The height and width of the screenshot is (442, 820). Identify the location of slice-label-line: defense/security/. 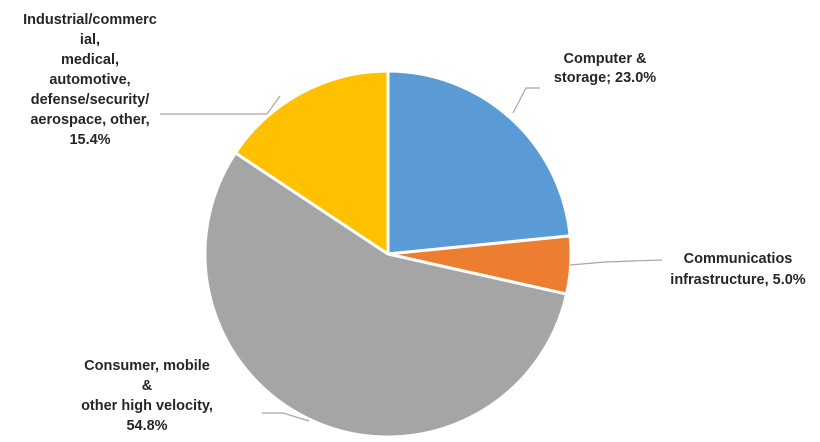
(90, 100).